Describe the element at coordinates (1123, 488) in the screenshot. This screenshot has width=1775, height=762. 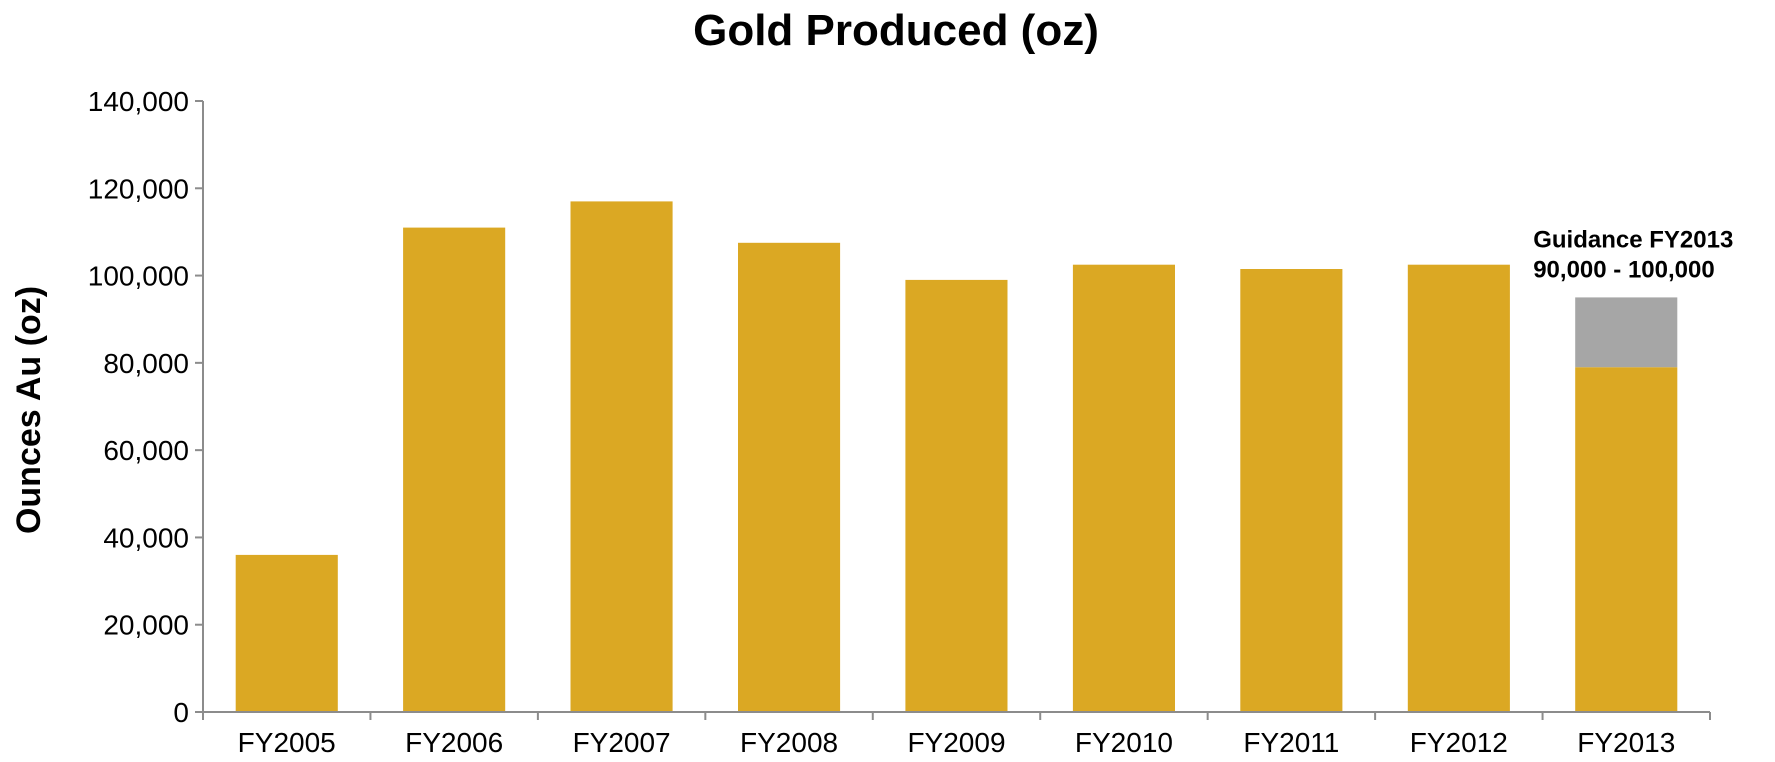
I see `bar-fy2010` at that location.